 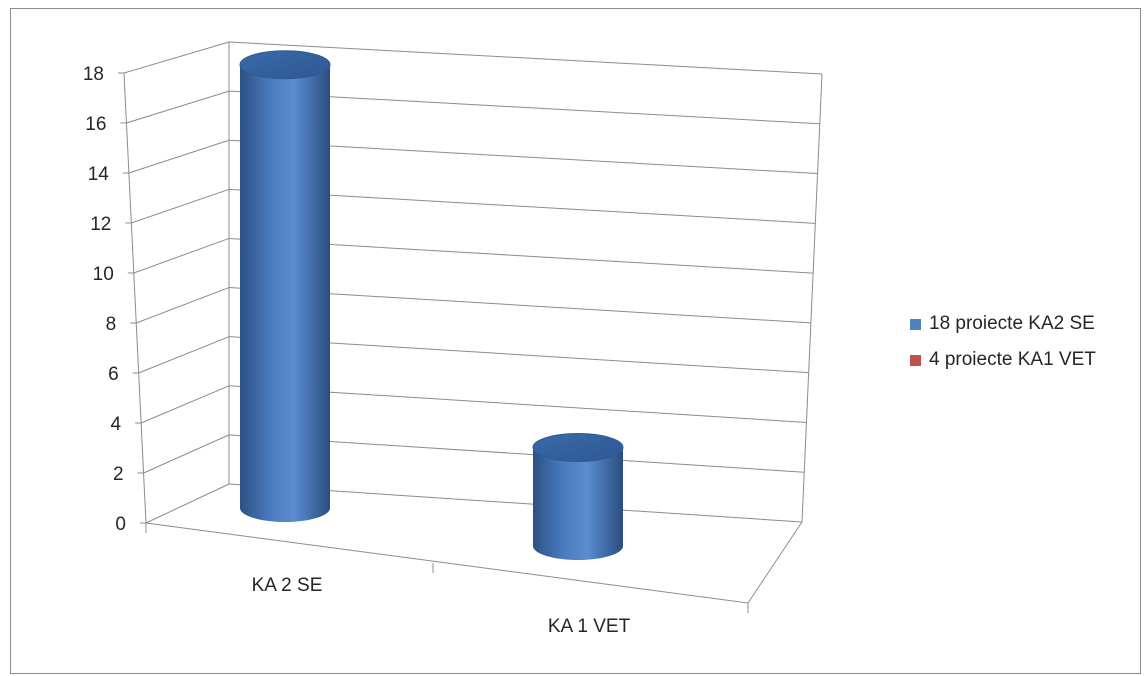 What do you see at coordinates (103, 274) in the screenshot?
I see `y-tick-label: 10` at bounding box center [103, 274].